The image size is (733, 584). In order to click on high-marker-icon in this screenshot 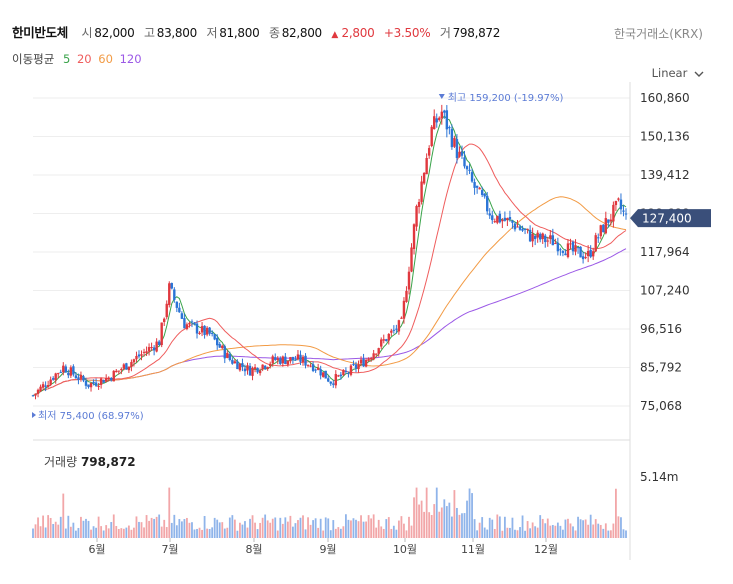, I will do `click(441, 96)`.